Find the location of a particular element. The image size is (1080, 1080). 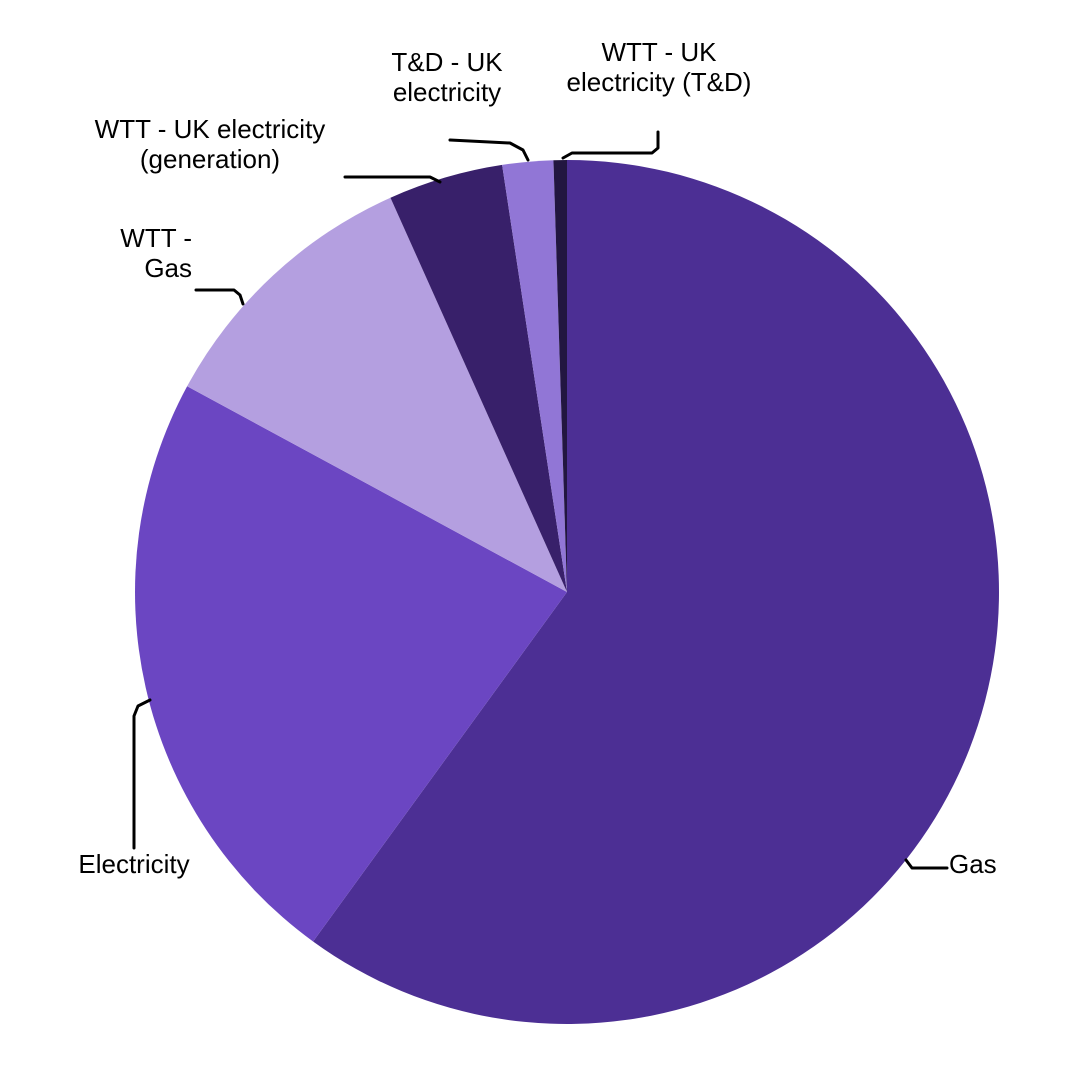

slice-label-line: WTT - UK electricity is located at coordinates (210, 129).